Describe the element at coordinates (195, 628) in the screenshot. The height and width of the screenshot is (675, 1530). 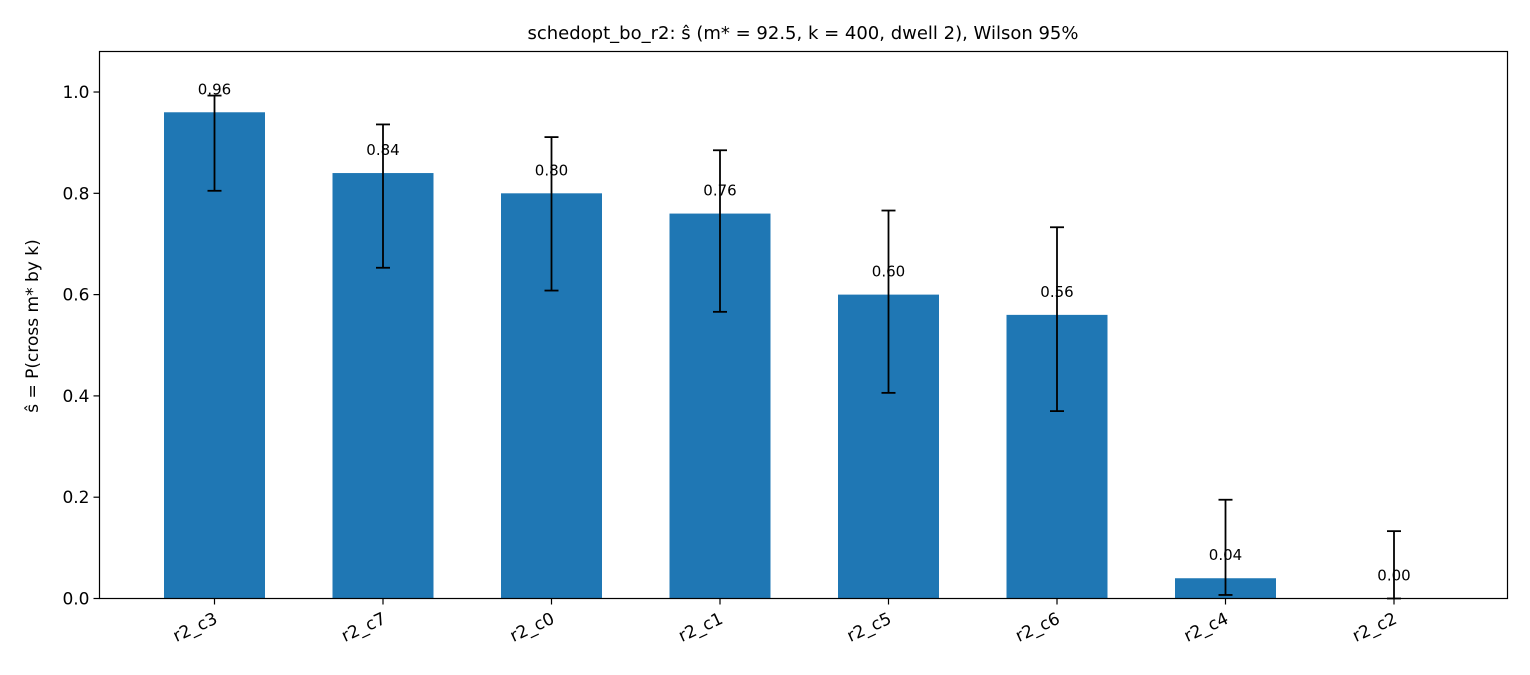
I see `x-tick-label: r2_c3` at that location.